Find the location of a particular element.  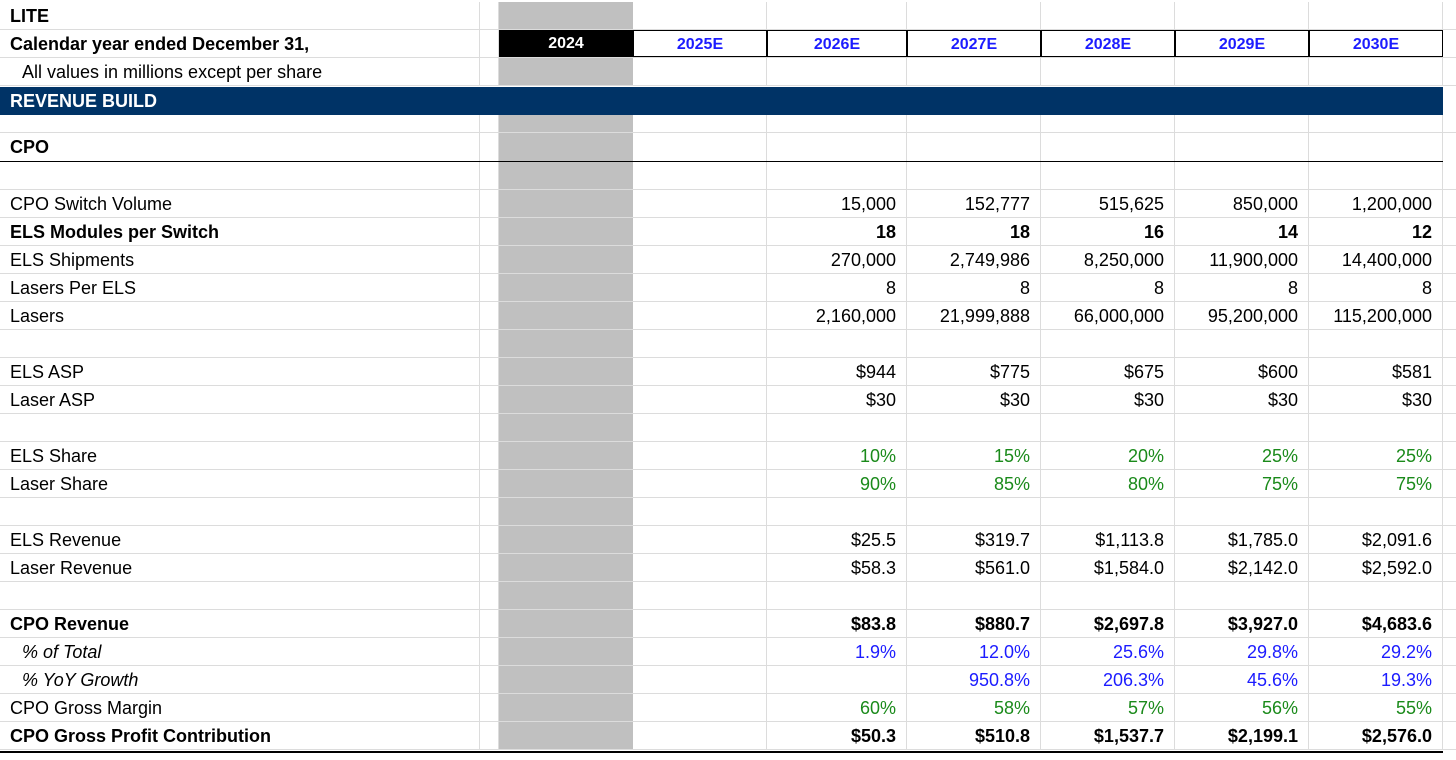

value-cell: 20% is located at coordinates (1108, 455).